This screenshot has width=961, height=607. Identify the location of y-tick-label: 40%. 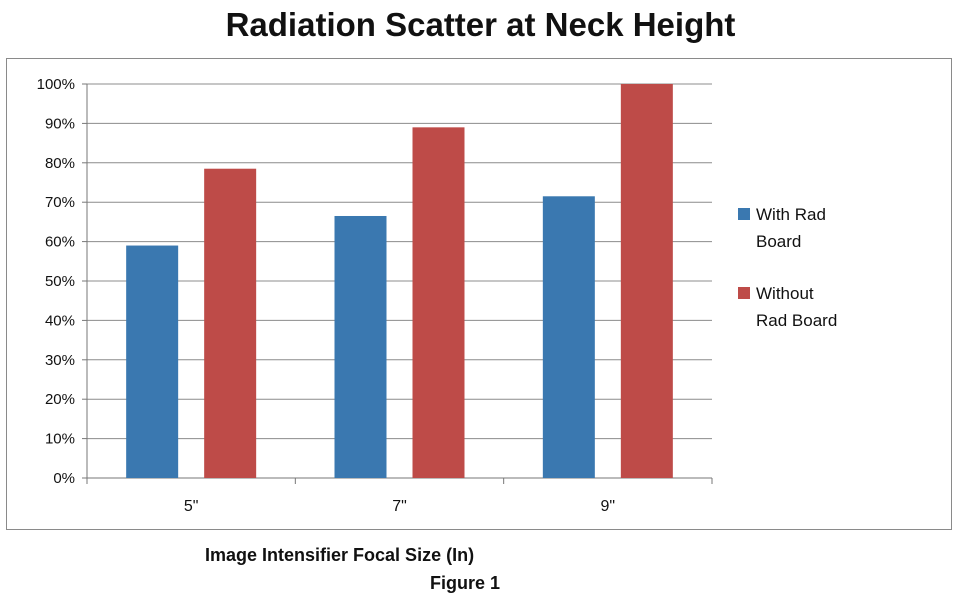
(60, 320).